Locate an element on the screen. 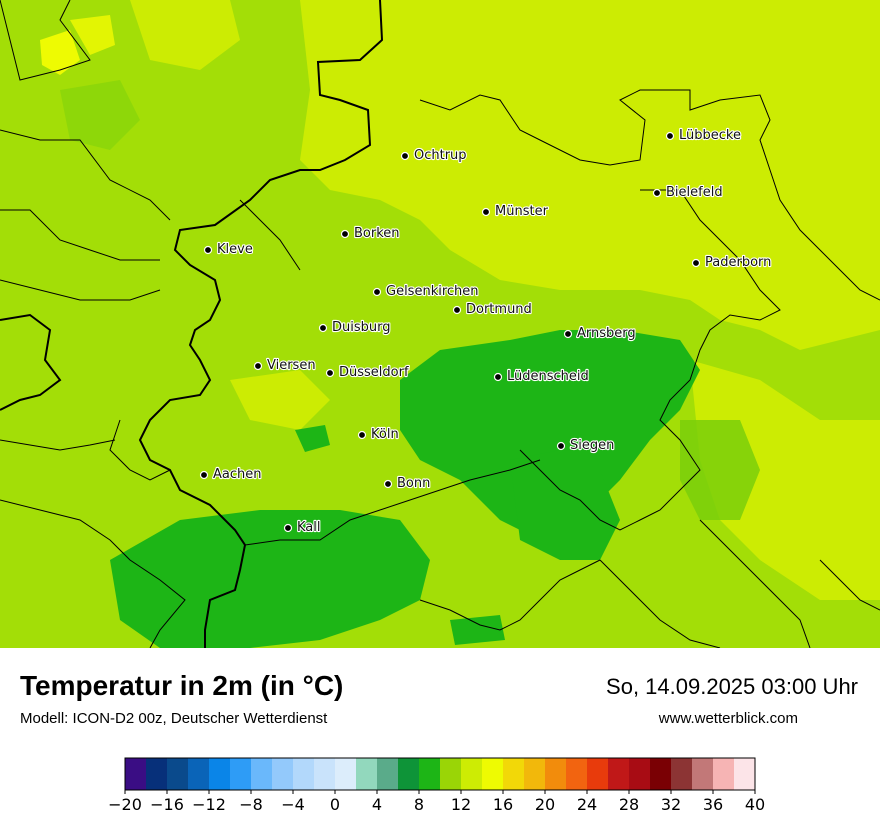  city-kleve: Kleve is located at coordinates (228, 249).